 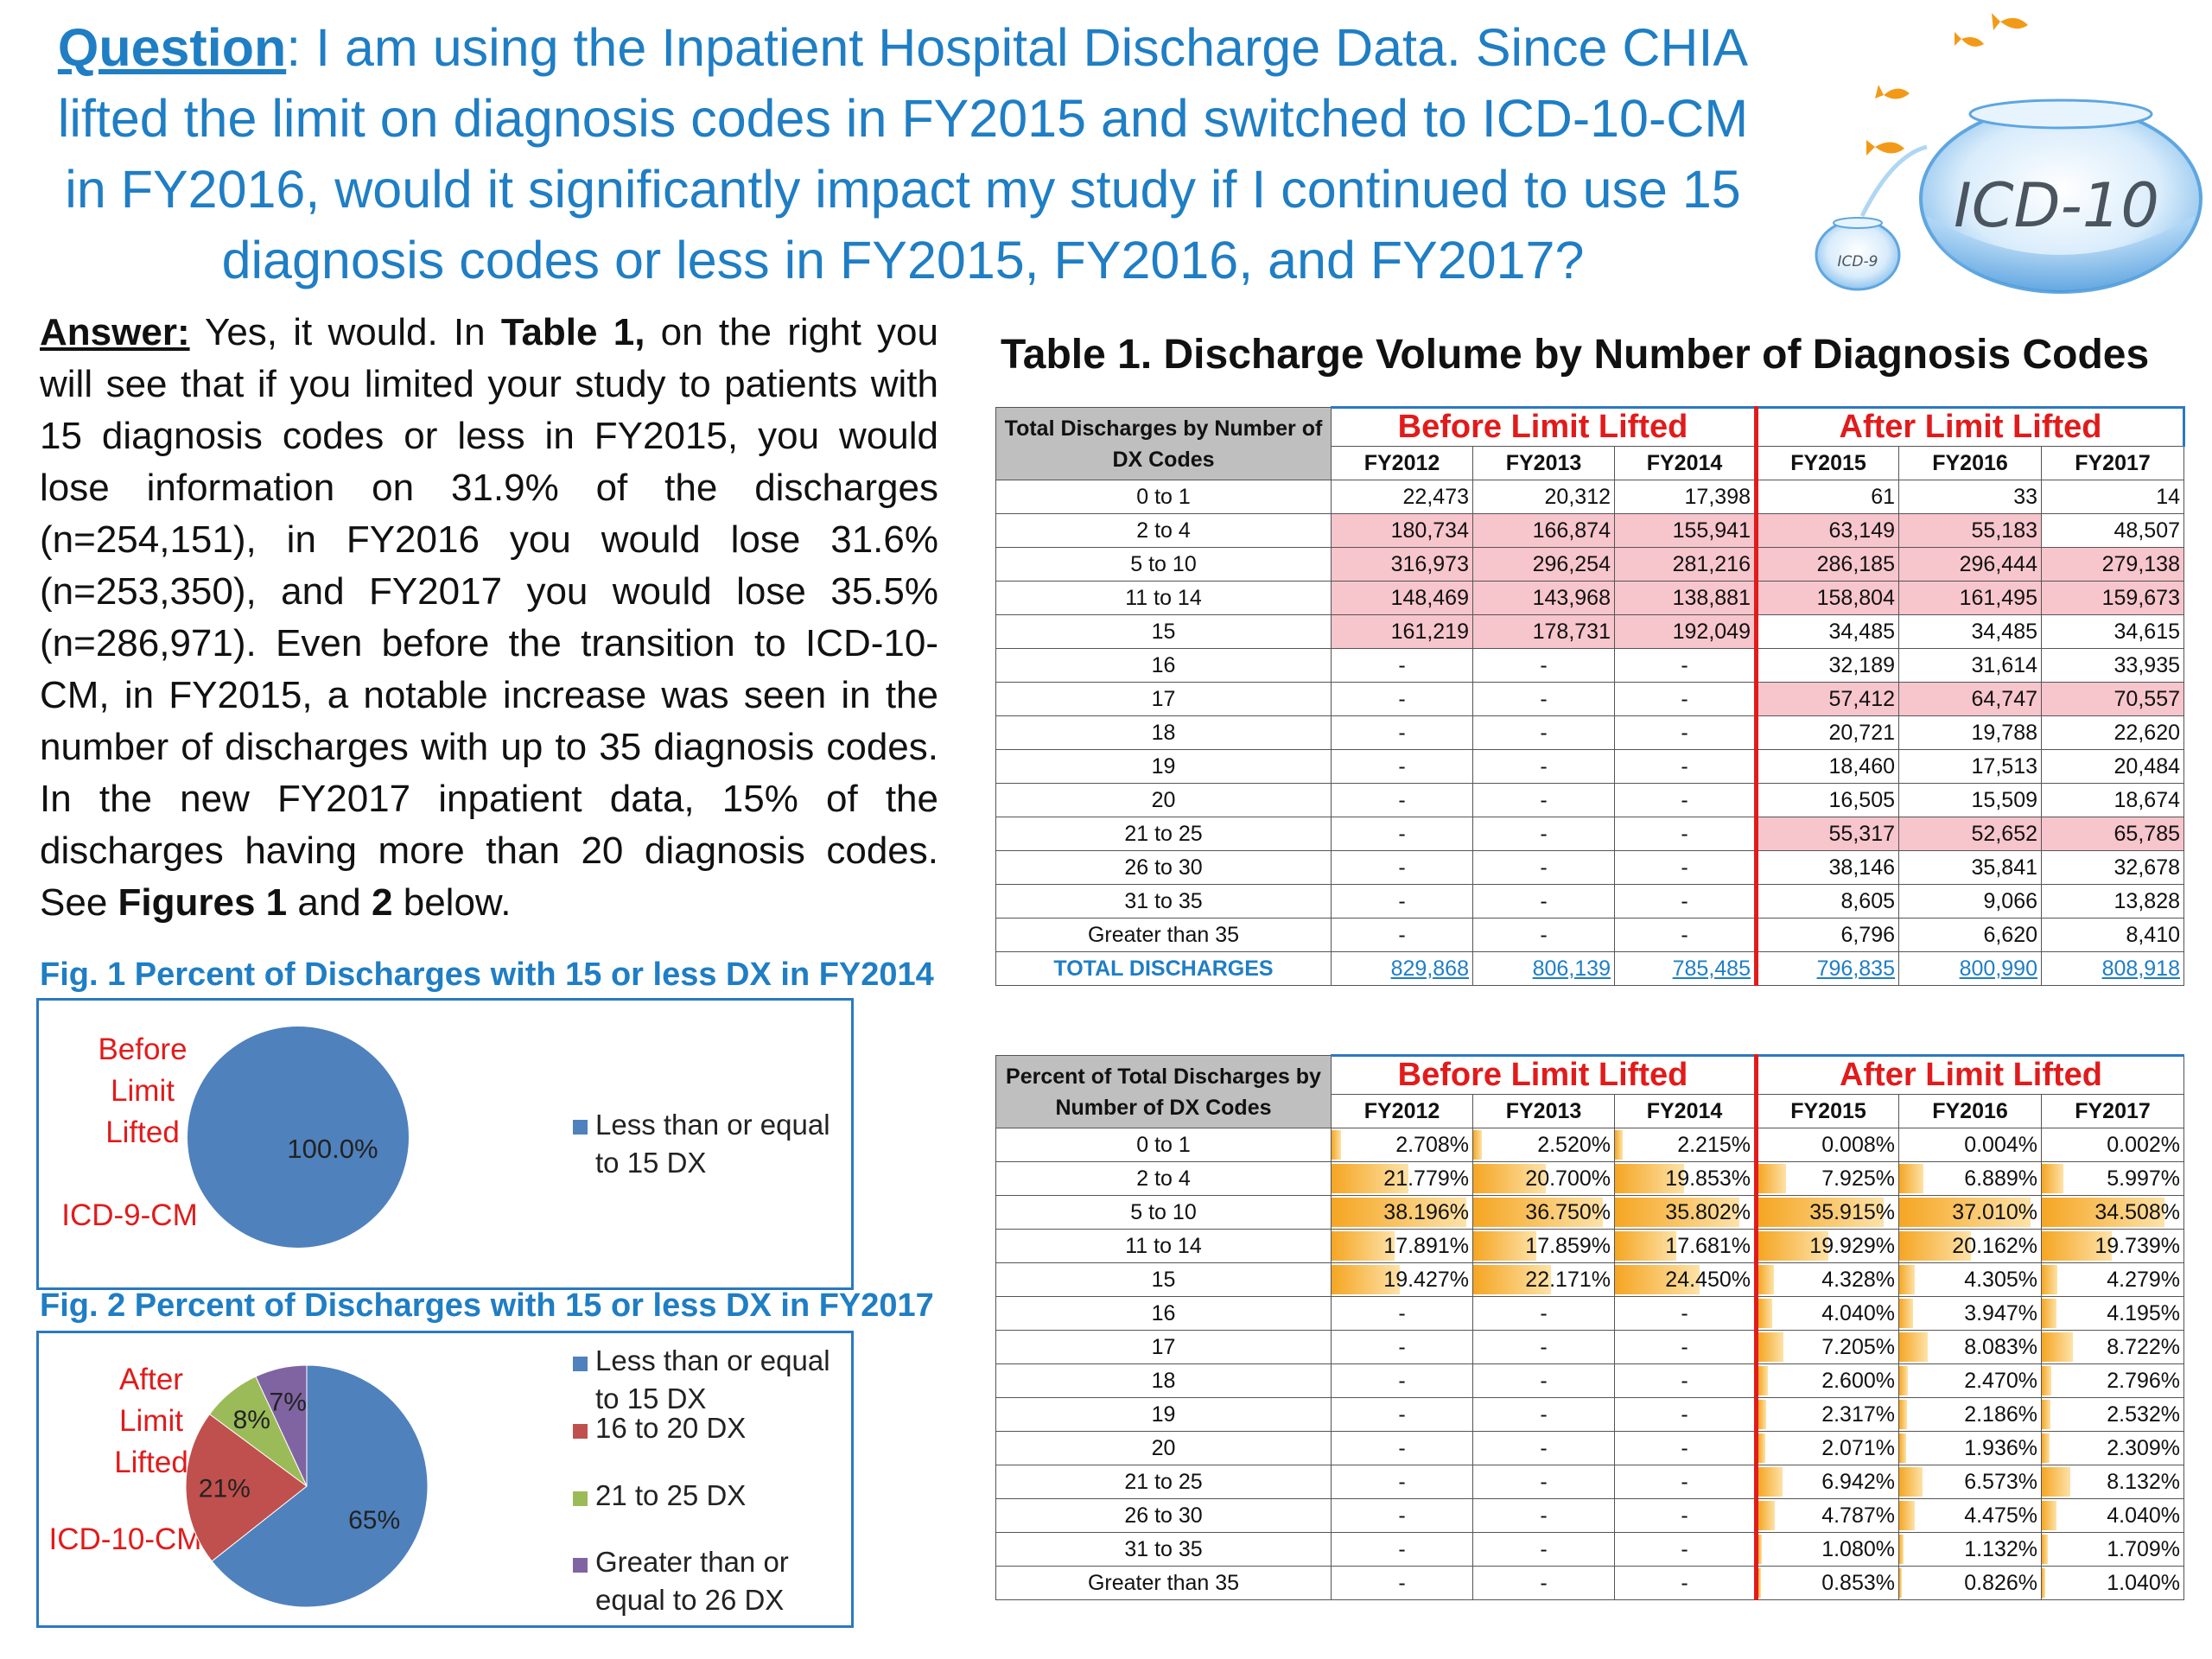 What do you see at coordinates (1589, 834) in the screenshot?
I see `table-row: 21 to 25- - -55,317 52,652 65,785` at bounding box center [1589, 834].